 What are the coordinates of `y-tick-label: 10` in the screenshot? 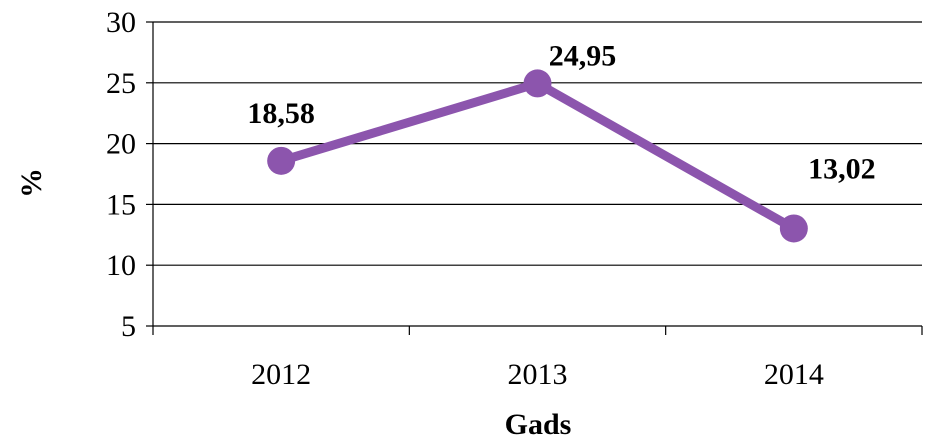 It's located at (121, 265).